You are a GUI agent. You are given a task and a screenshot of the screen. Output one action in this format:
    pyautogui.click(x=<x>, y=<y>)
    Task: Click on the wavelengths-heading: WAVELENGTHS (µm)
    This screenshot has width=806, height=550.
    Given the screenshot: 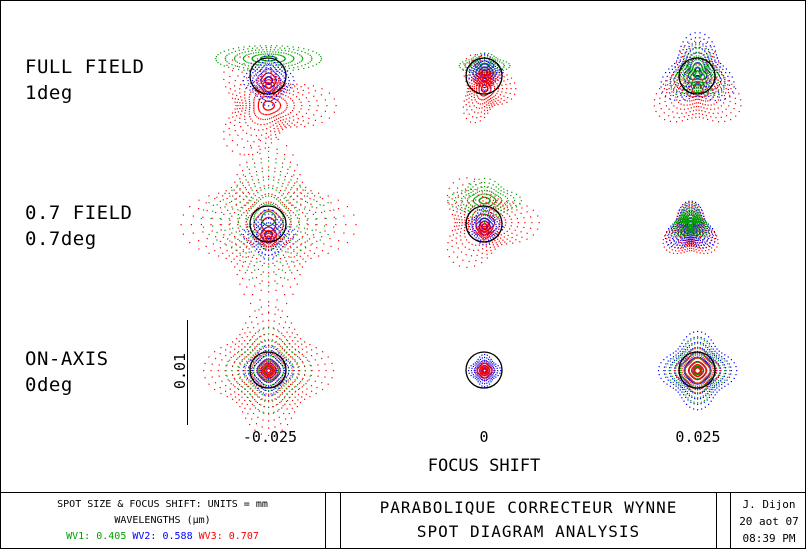 What is the action you would take?
    pyautogui.click(x=162, y=520)
    